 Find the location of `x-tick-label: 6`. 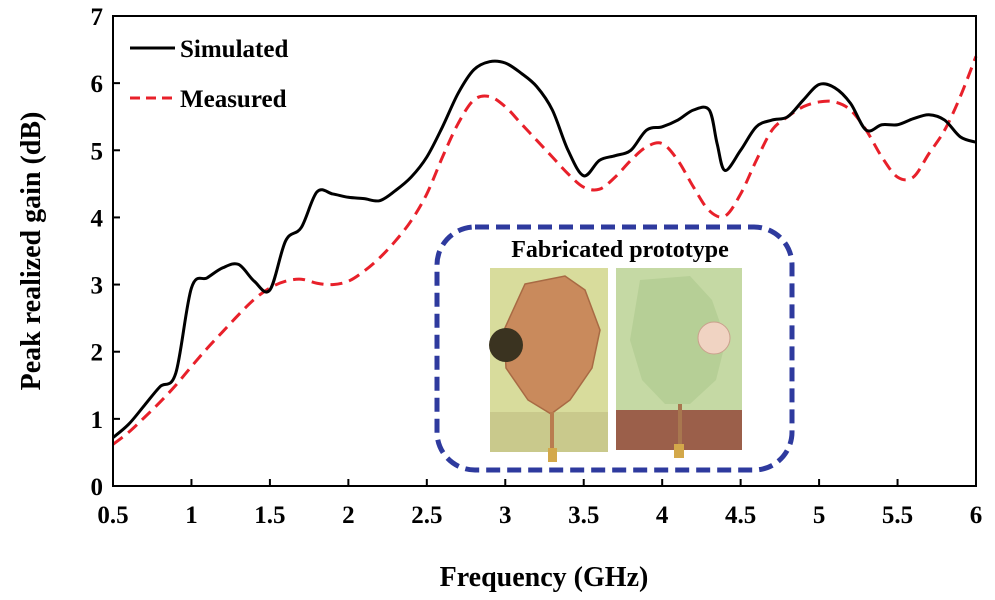

x-tick-label: 6 is located at coordinates (976, 515).